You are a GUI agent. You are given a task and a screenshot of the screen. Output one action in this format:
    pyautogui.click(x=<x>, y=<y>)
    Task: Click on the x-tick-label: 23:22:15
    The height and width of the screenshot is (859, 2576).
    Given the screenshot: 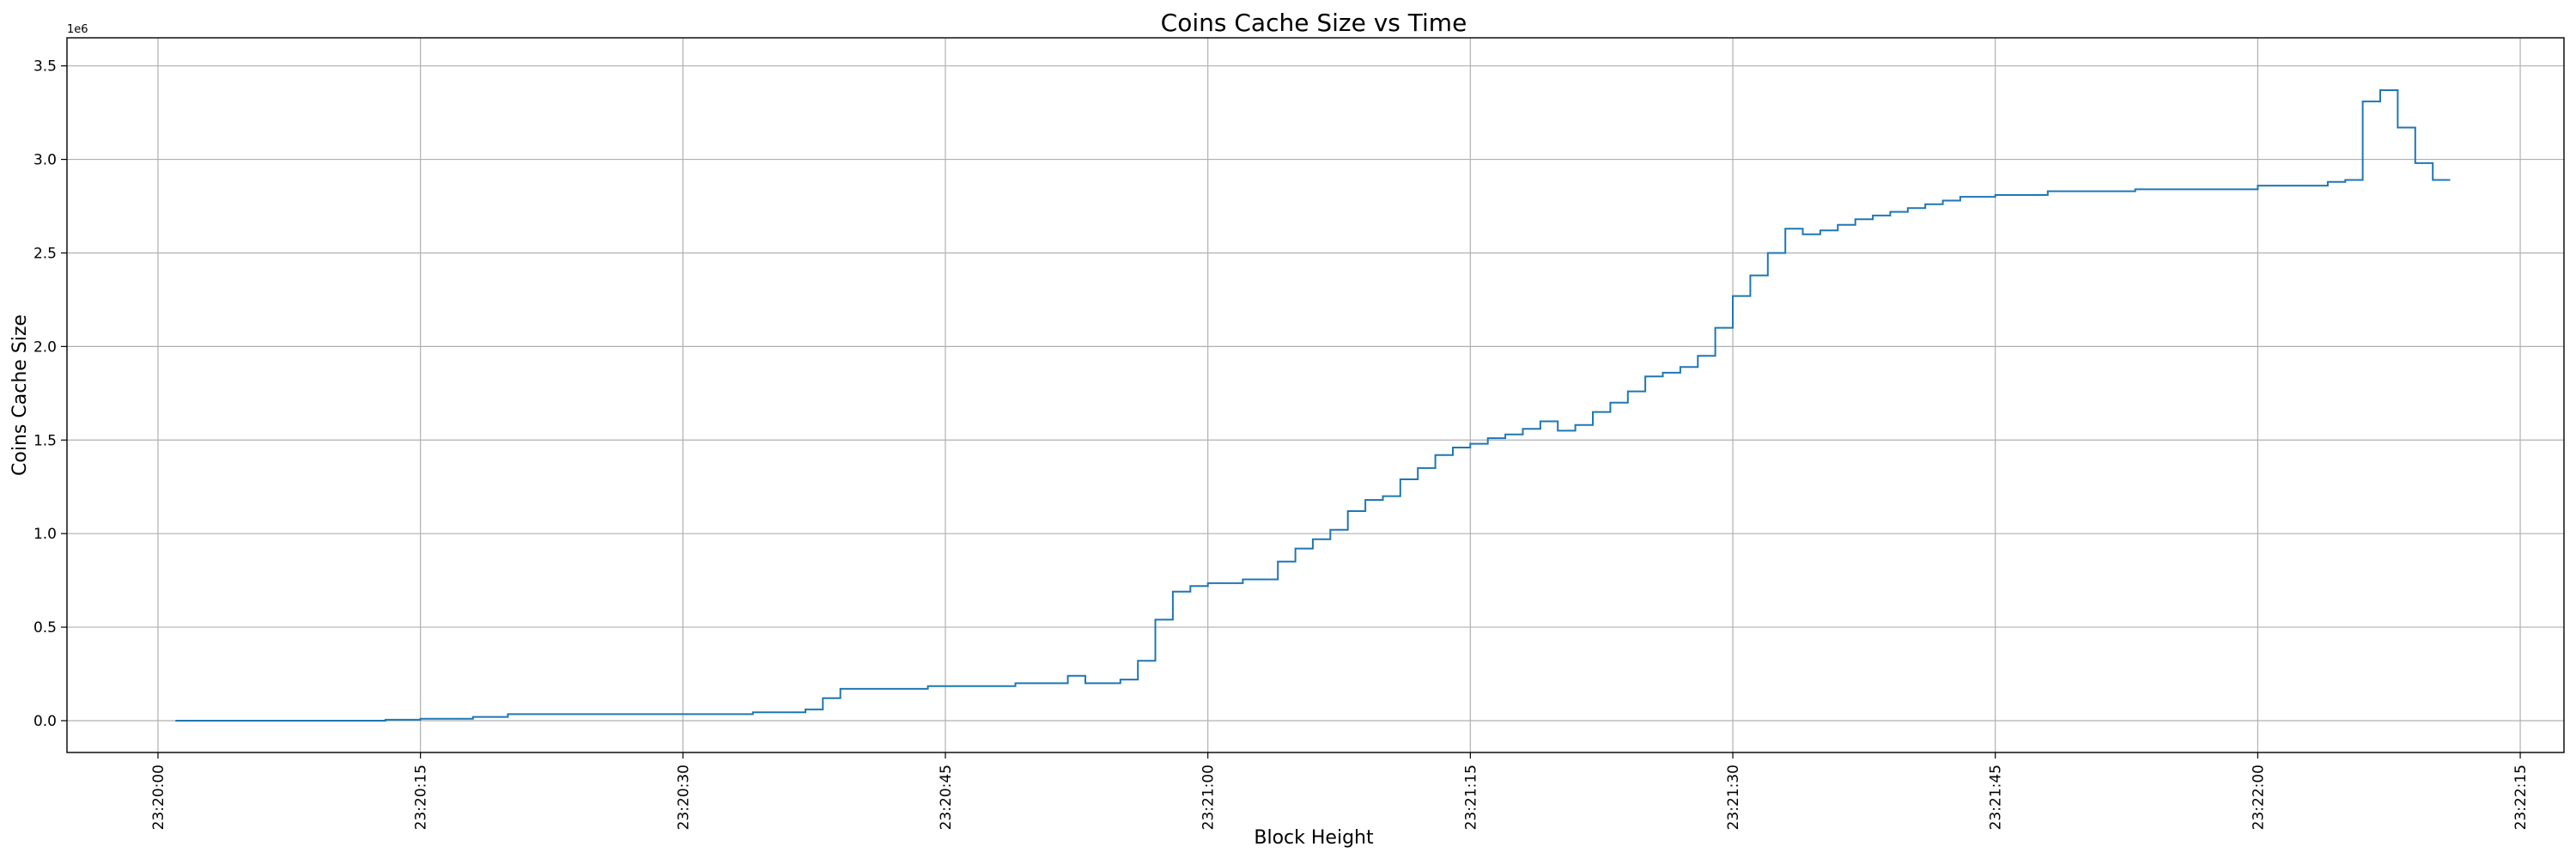 What is the action you would take?
    pyautogui.click(x=2521, y=798)
    